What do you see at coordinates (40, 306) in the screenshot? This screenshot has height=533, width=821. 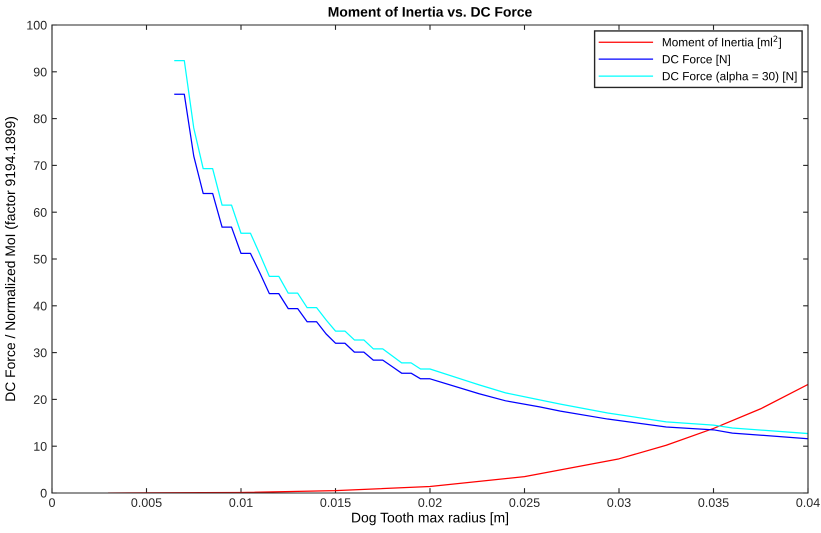 I see `y-tick-label: 40` at bounding box center [40, 306].